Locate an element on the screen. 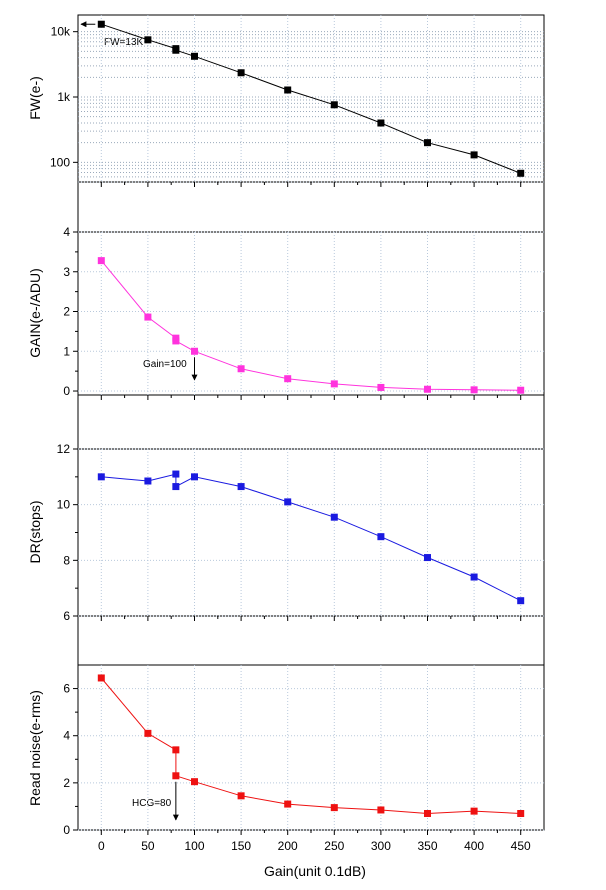 The height and width of the screenshot is (890, 606). xtick-label-9: 450 is located at coordinates (521, 846).